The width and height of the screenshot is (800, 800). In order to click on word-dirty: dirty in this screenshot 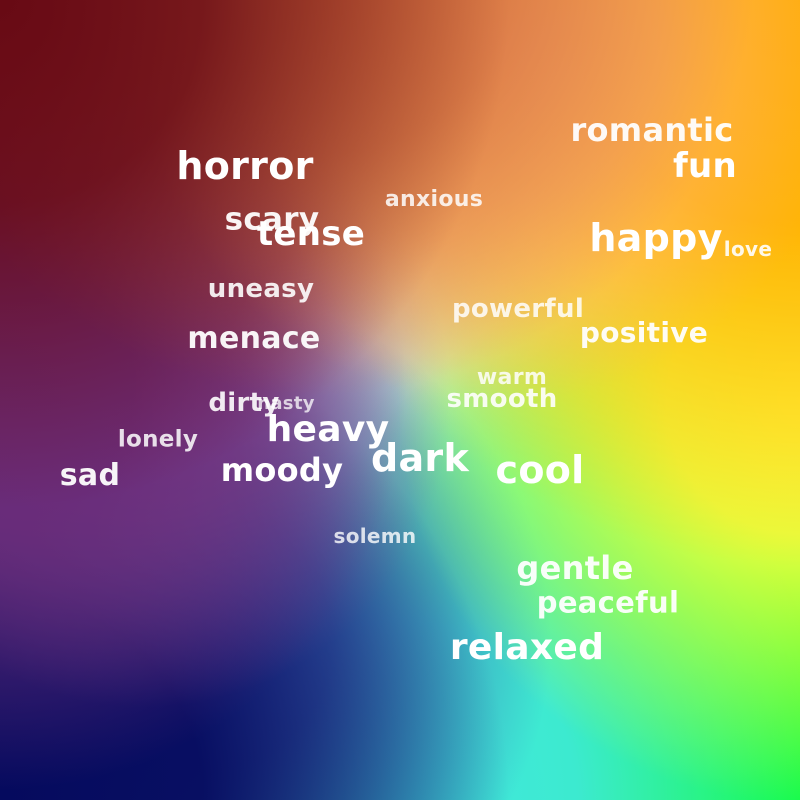, I will do `click(244, 403)`.